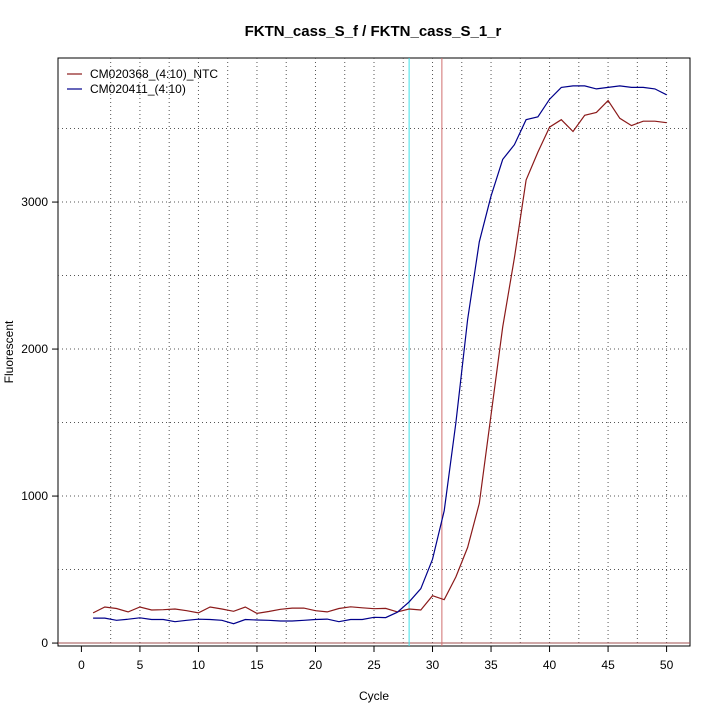 The height and width of the screenshot is (720, 720). What do you see at coordinates (667, 665) in the screenshot?
I see `x-tick-label: 50` at bounding box center [667, 665].